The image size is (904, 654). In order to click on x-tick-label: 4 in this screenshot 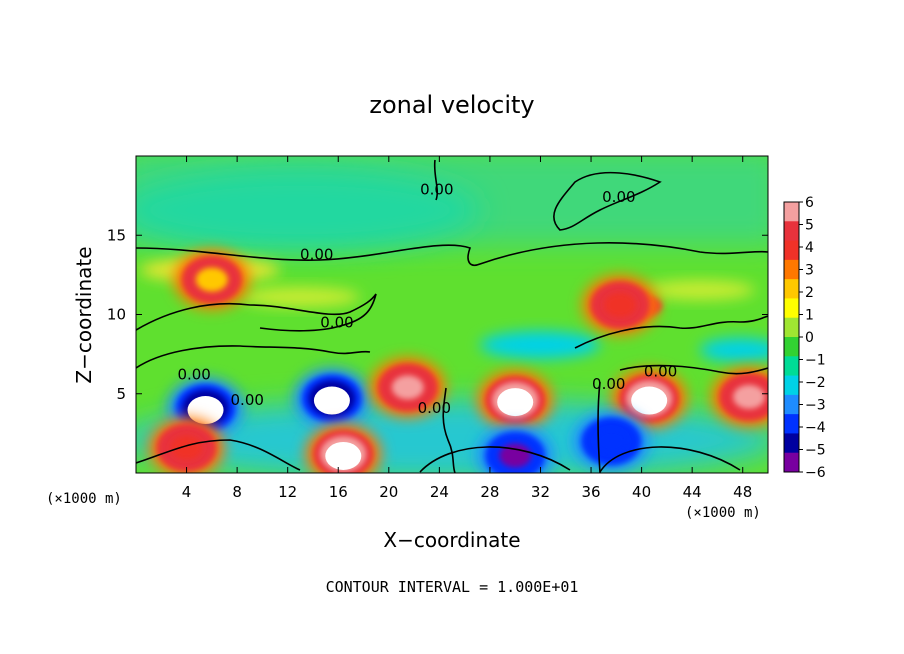, I will do `click(187, 492)`.